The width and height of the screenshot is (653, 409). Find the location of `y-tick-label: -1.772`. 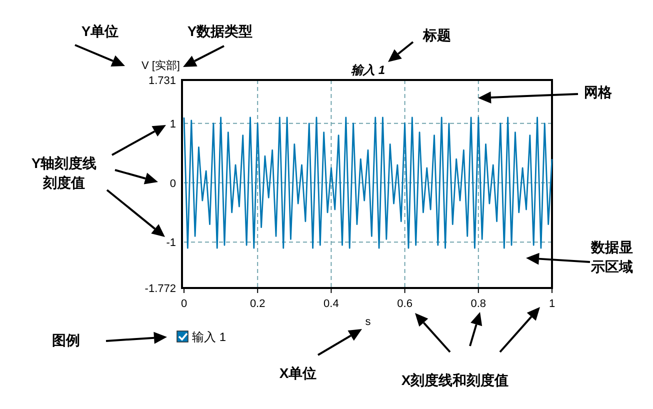

y-tick-label: -1.772 is located at coordinates (160, 289).